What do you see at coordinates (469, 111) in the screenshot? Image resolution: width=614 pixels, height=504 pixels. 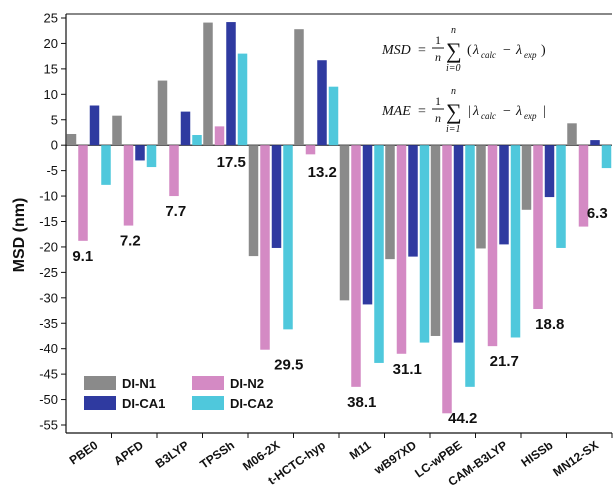 I see `mae-bar-left: |` at bounding box center [469, 111].